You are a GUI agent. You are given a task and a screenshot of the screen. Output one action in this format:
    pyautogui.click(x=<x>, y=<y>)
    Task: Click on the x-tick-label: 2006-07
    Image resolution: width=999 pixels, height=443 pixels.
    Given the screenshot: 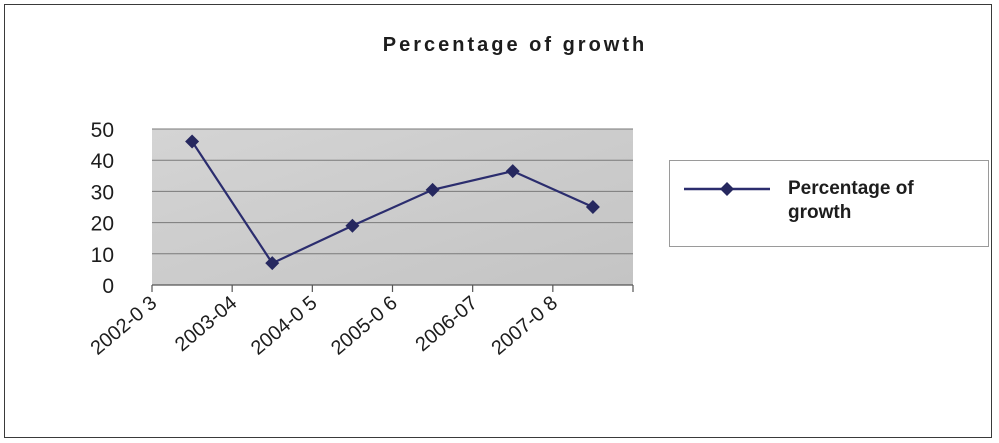 What is the action you would take?
    pyautogui.click(x=447, y=324)
    